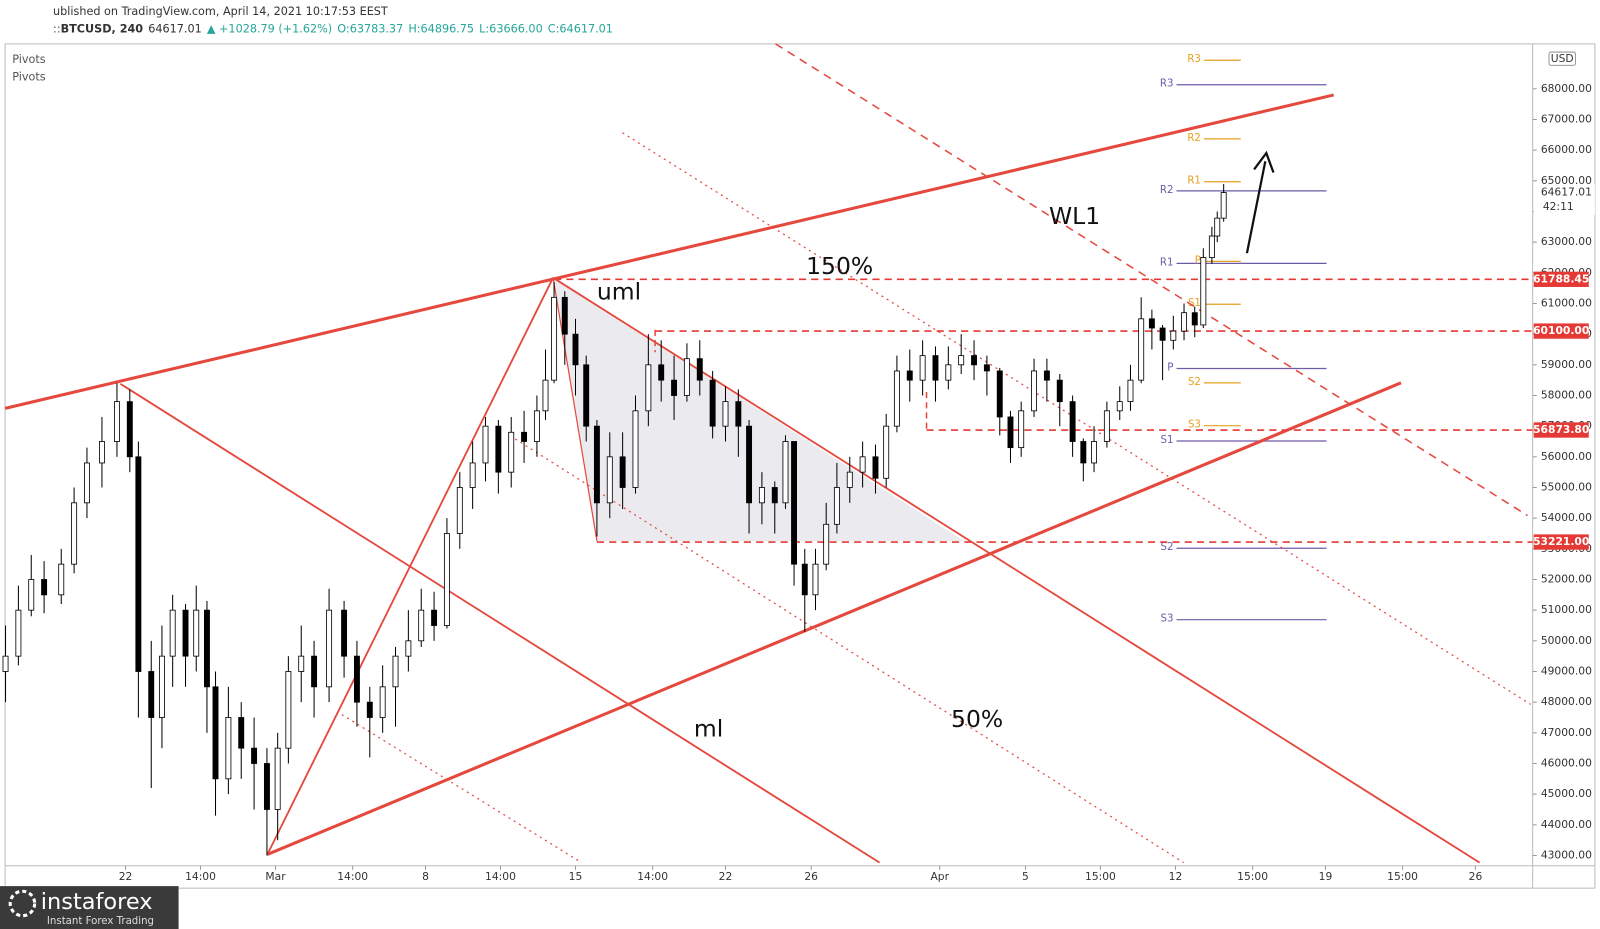 This screenshot has width=1600, height=929. What do you see at coordinates (1167, 84) in the screenshot?
I see `pivot-label: R3` at bounding box center [1167, 84].